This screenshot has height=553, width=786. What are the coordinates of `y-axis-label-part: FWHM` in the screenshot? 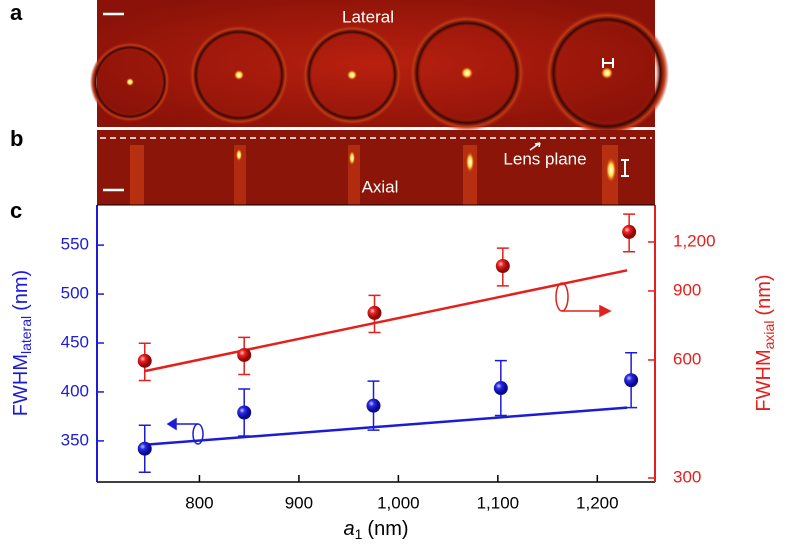 It's located at (21, 385).